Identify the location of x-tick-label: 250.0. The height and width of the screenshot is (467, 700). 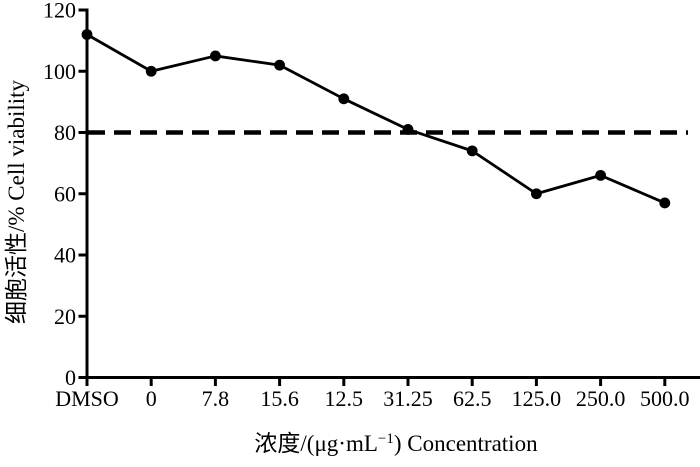
(601, 398).